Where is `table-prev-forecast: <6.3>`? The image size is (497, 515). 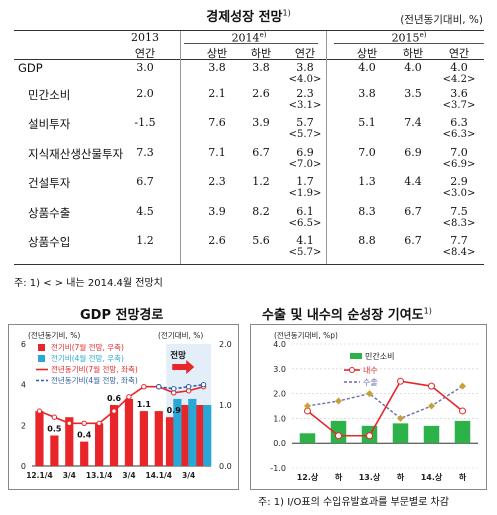 table-prev-forecast: <6.3> is located at coordinates (459, 134).